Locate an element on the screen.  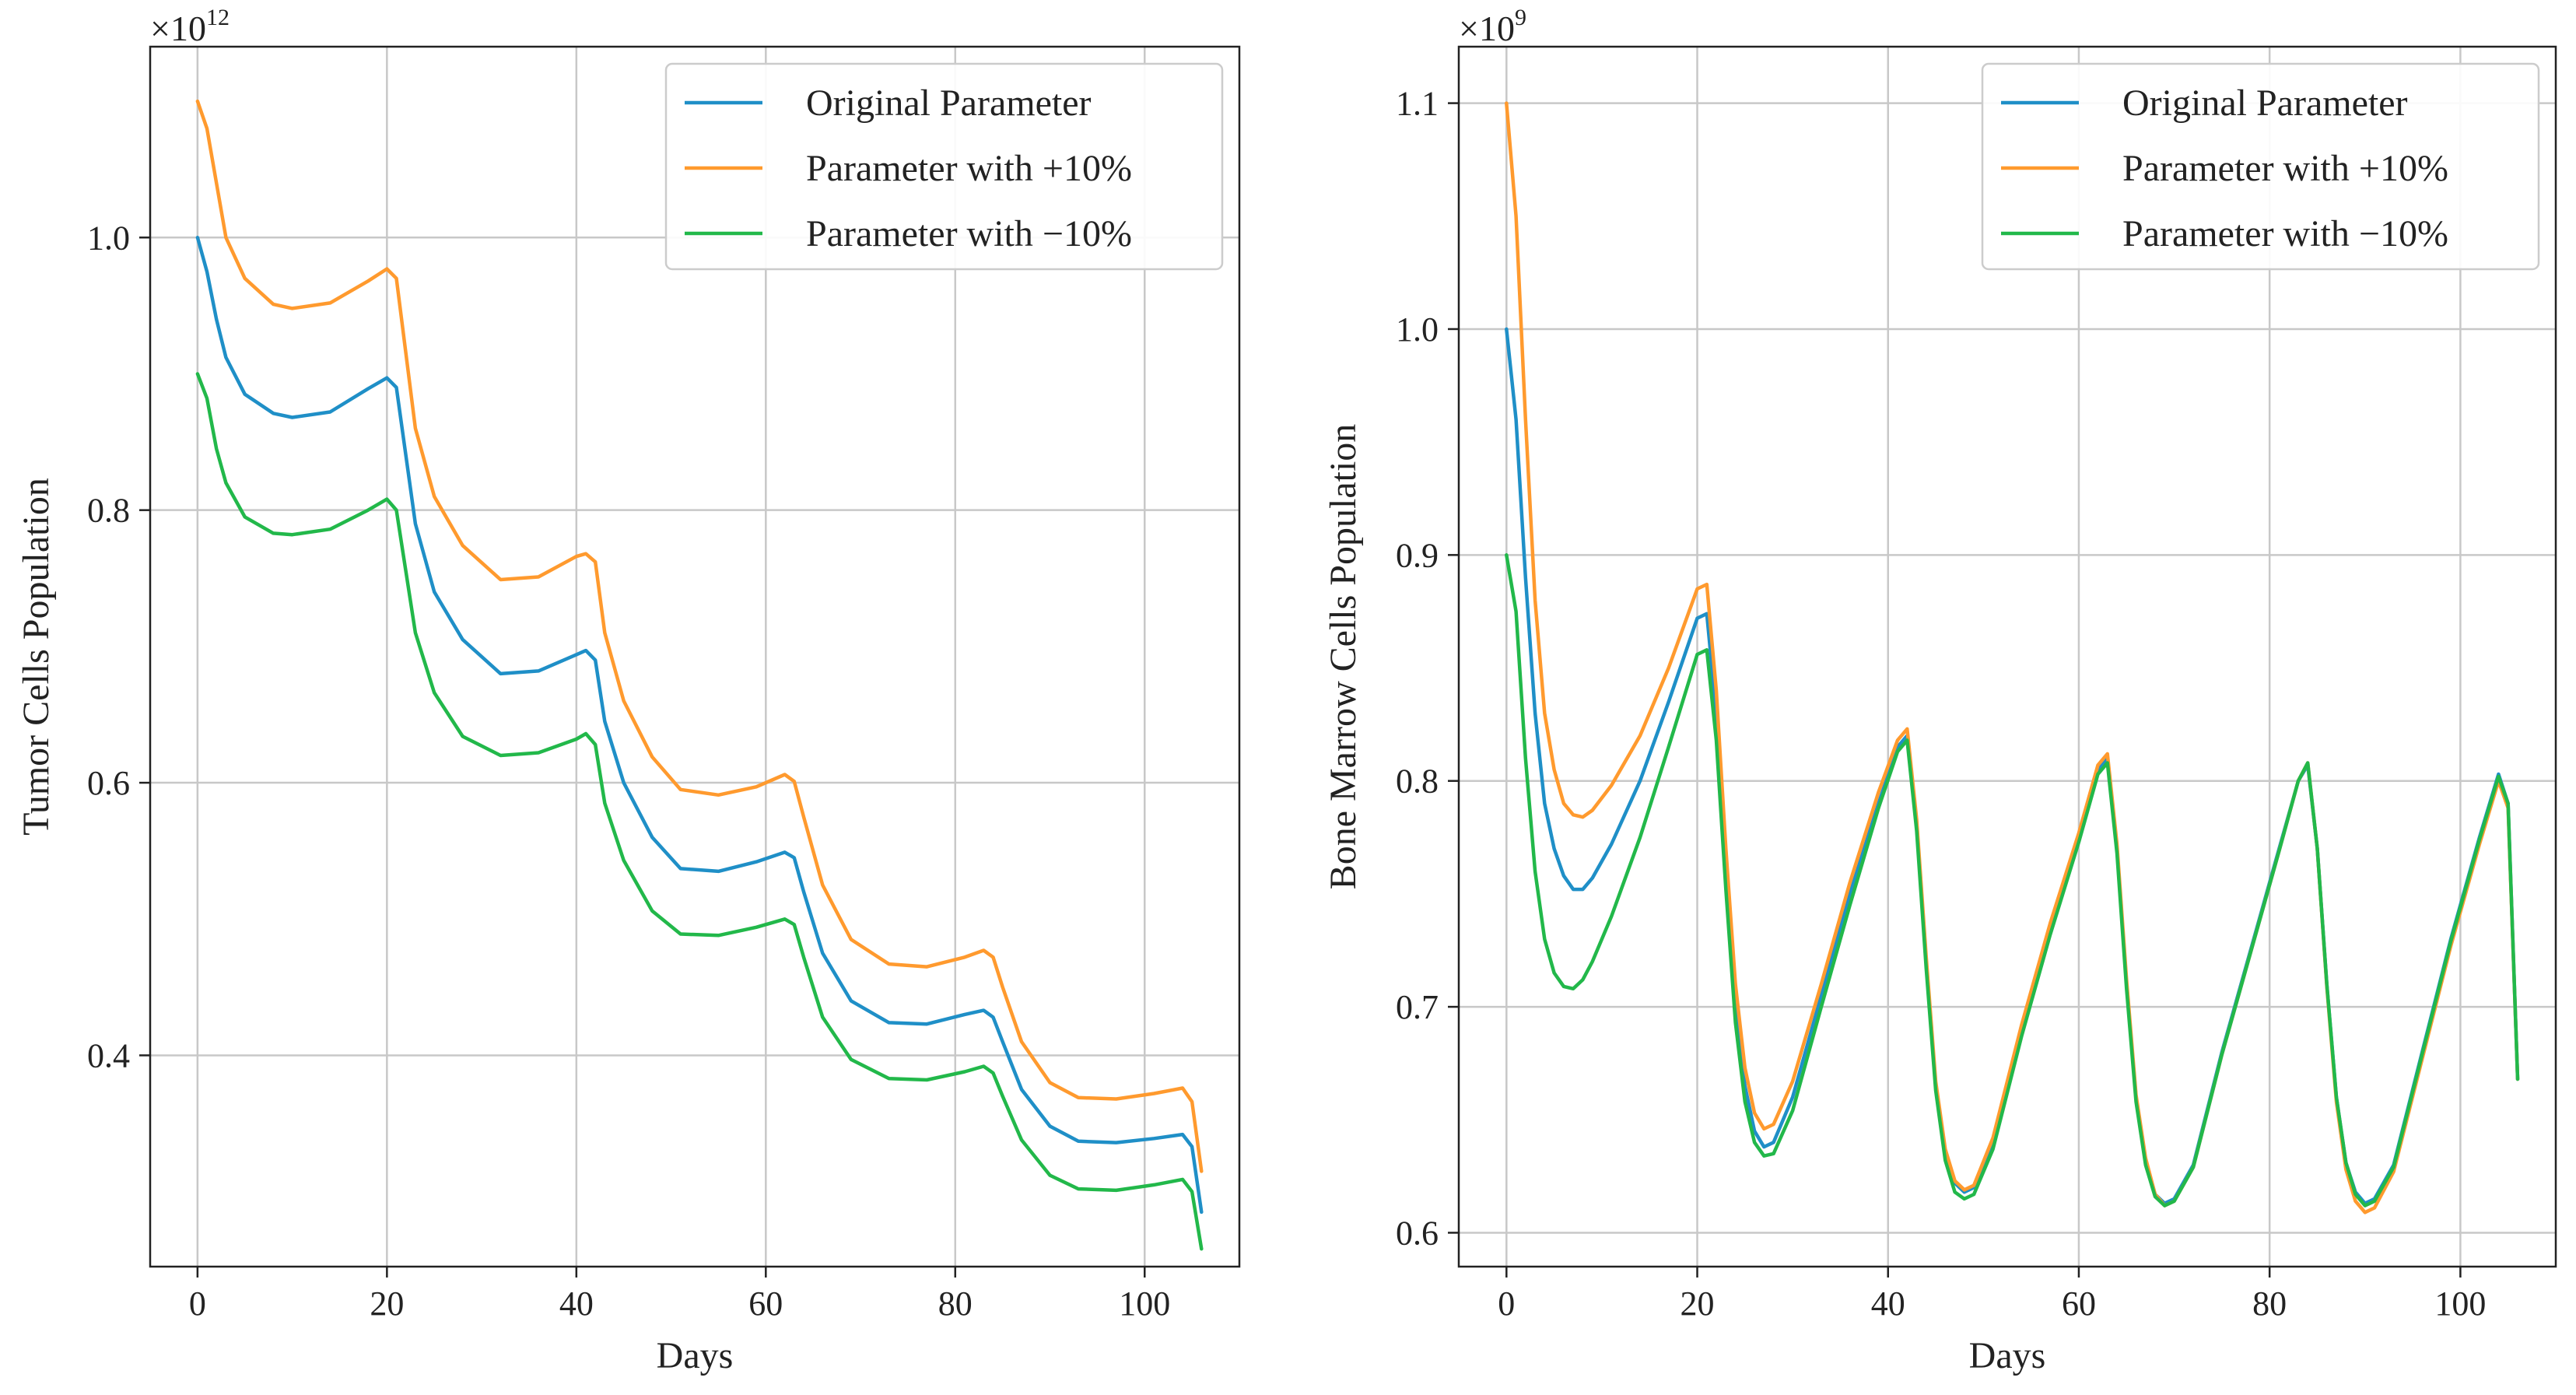
y-tick-label: 0.7 is located at coordinates (1417, 1007).